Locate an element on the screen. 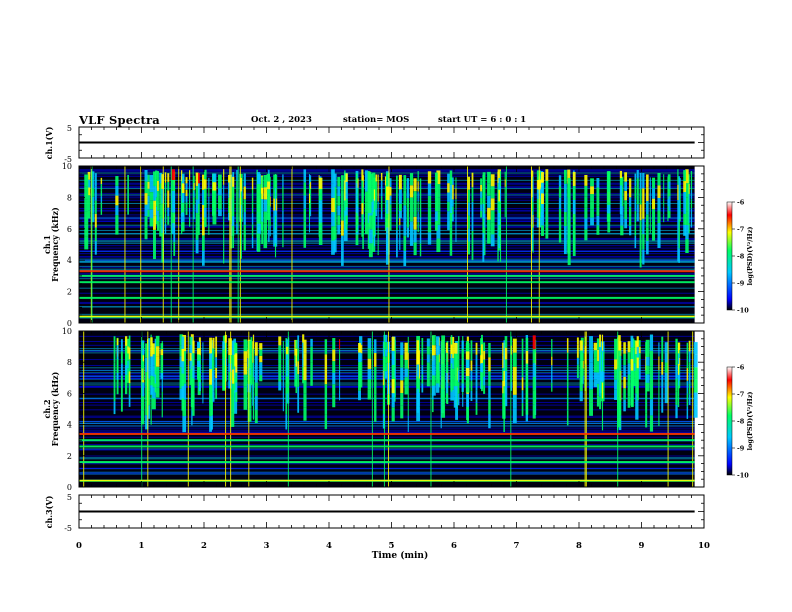 This screenshot has width=792, height=612. station-label: station= MOS is located at coordinates (376, 120).